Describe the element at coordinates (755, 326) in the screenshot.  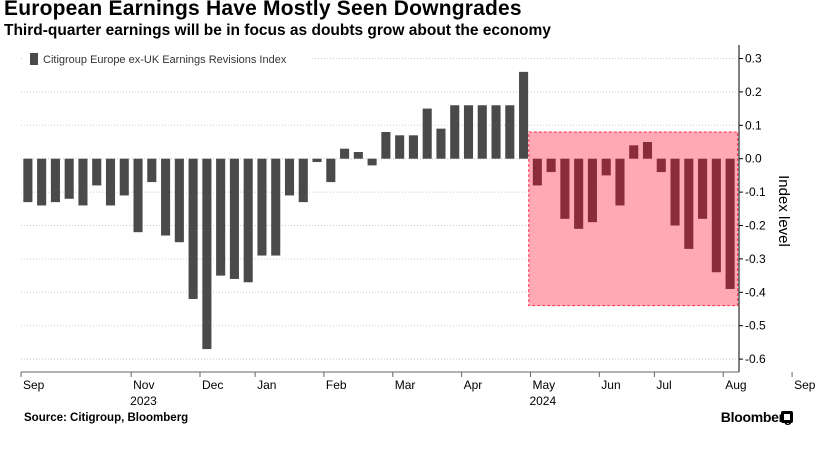
I see `y-tick-label: -0.5` at that location.